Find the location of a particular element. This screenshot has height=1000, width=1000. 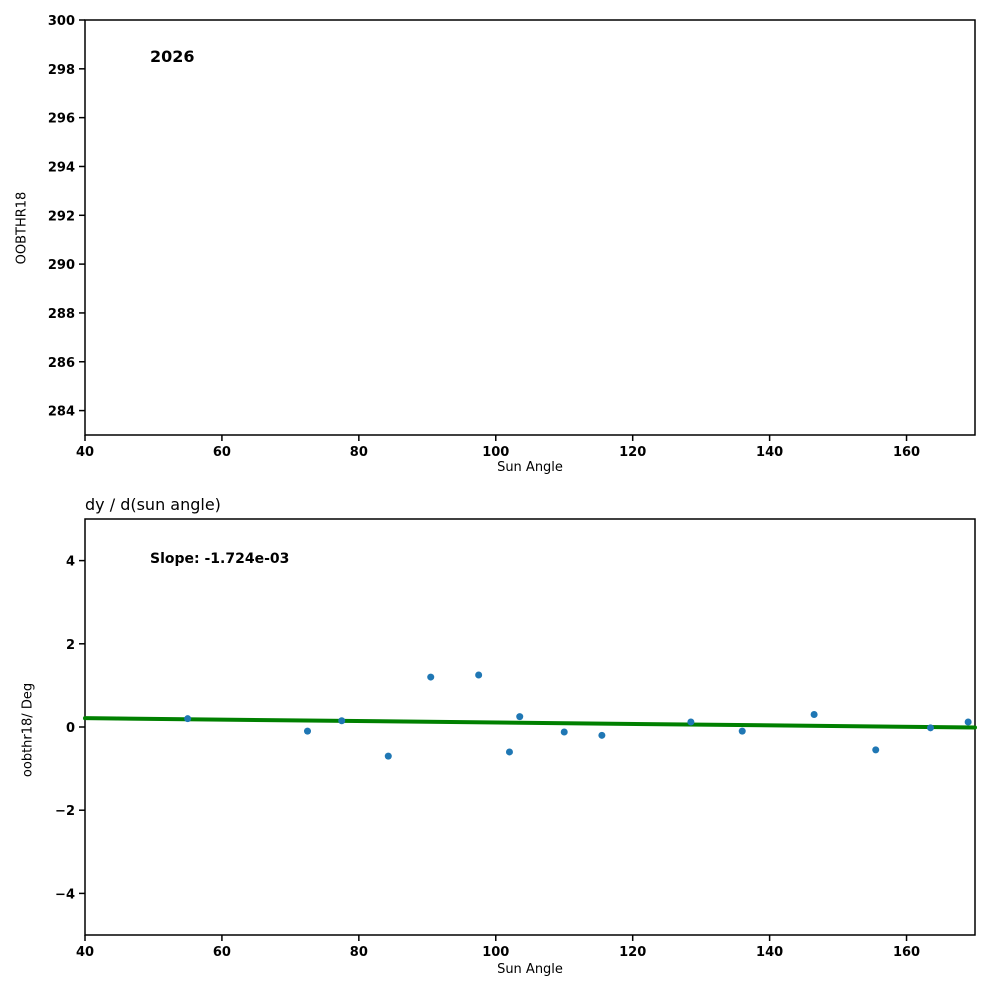

y-tick-label: 0 is located at coordinates (70, 728).